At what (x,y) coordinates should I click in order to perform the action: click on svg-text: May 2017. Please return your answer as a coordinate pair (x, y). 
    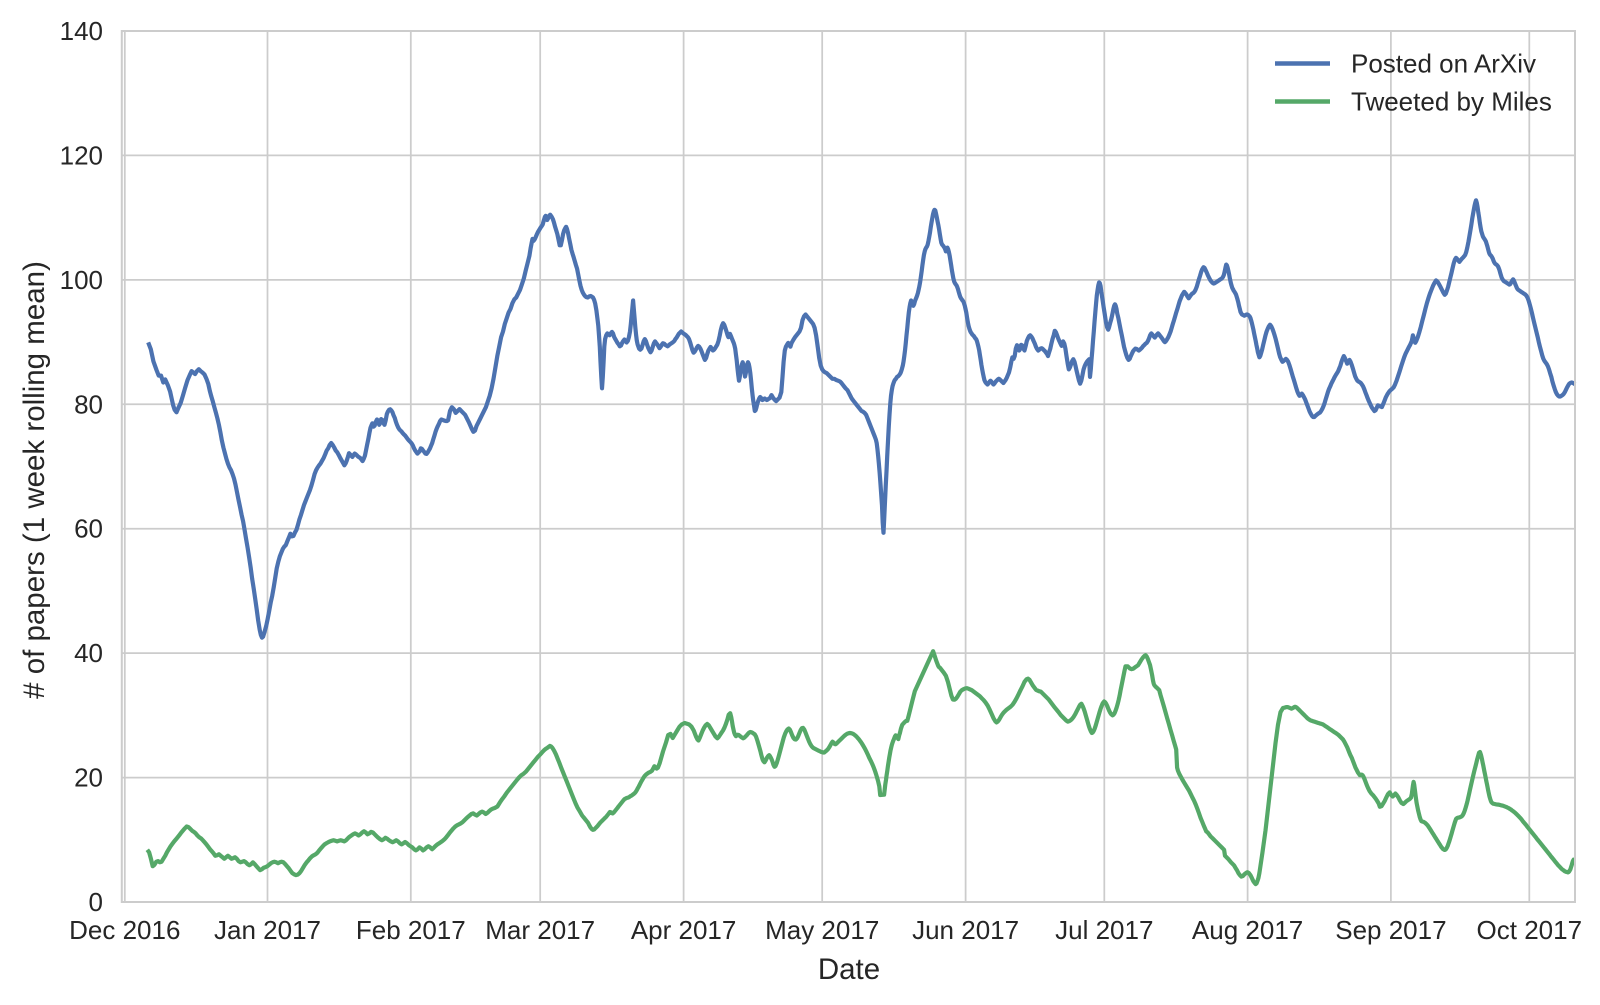
    Looking at the image, I should click on (822, 930).